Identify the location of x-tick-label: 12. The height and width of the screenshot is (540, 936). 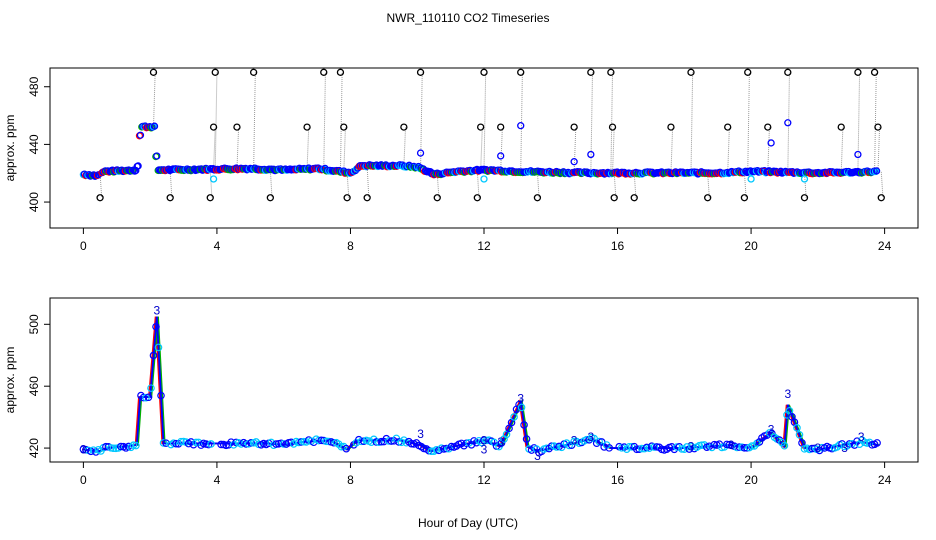
(484, 246).